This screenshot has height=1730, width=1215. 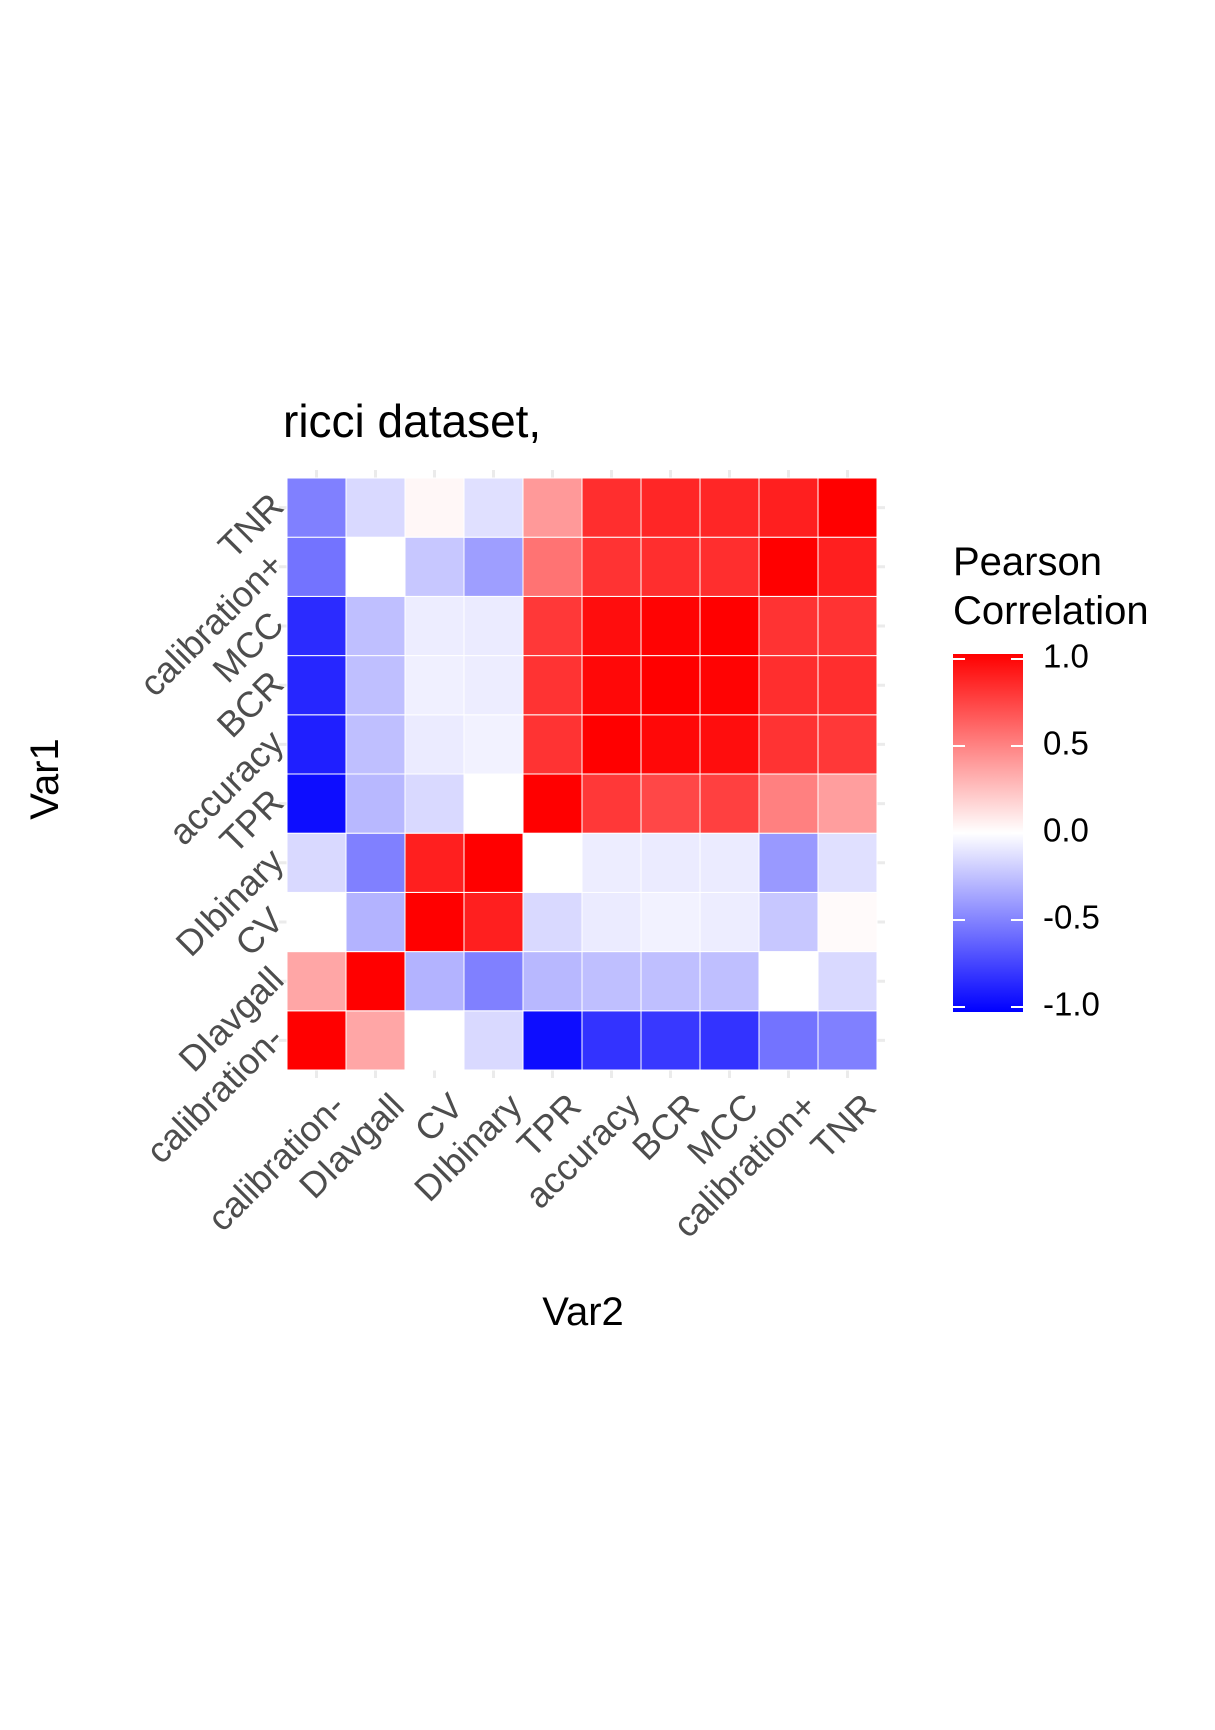 I want to click on legend-tick-label: 0.0, so click(x=1066, y=830).